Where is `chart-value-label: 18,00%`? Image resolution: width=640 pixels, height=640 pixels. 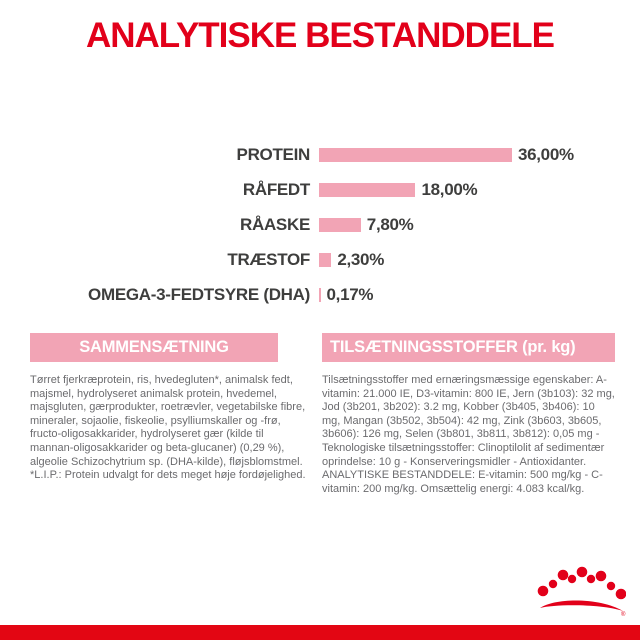
chart-value-label: 18,00% is located at coordinates (449, 189).